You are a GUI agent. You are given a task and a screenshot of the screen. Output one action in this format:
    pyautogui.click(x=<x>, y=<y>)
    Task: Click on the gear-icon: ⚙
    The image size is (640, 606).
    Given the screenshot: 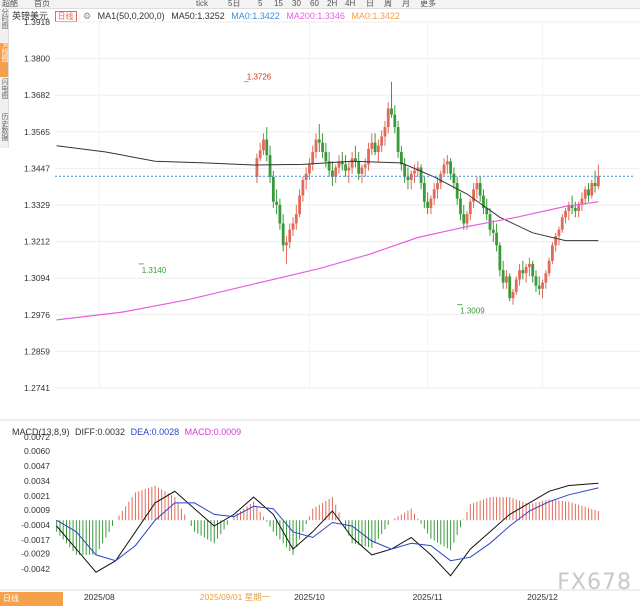 What is the action you would take?
    pyautogui.click(x=87, y=16)
    